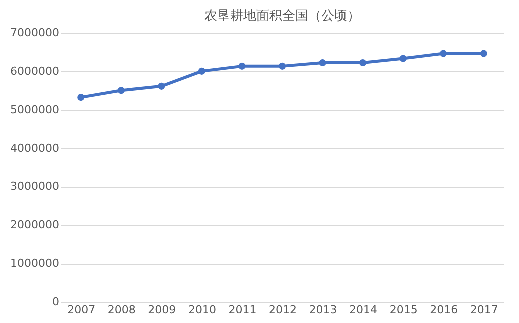 This screenshot has height=323, width=519. I want to click on y-tick-label: 1000000, so click(35, 263).